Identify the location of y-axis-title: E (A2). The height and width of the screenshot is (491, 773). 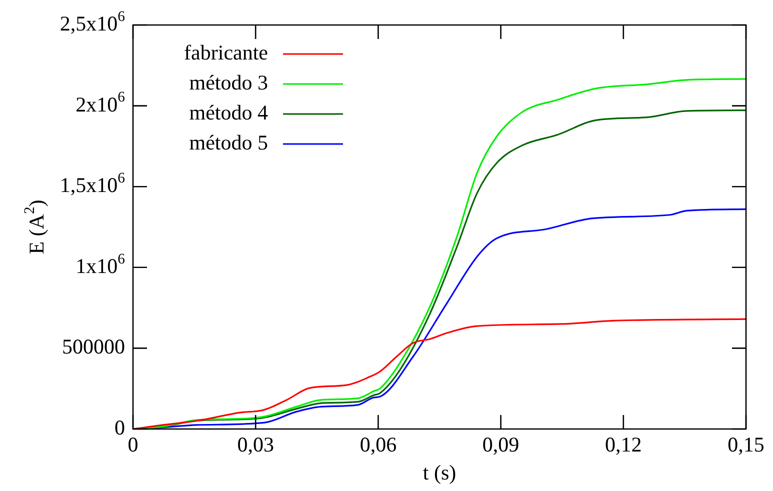
(35, 227).